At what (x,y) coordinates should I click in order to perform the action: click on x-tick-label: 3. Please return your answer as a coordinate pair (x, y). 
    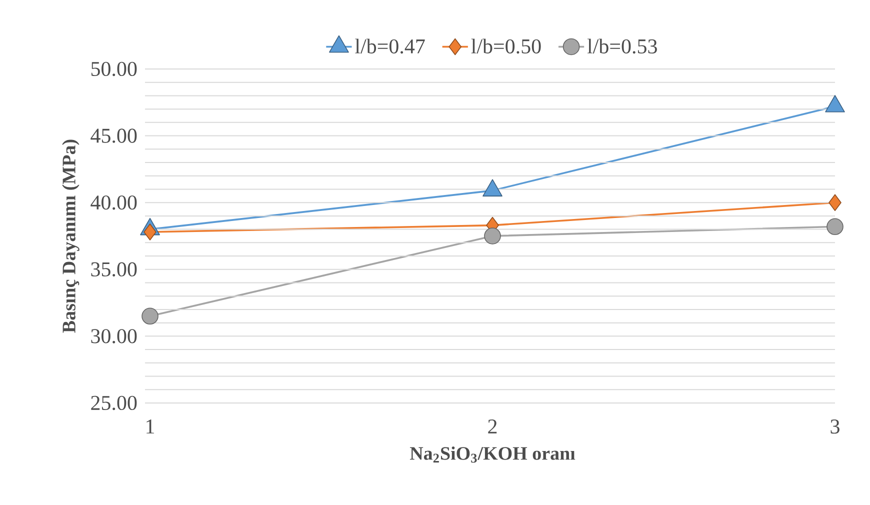
    Looking at the image, I should click on (835, 427).